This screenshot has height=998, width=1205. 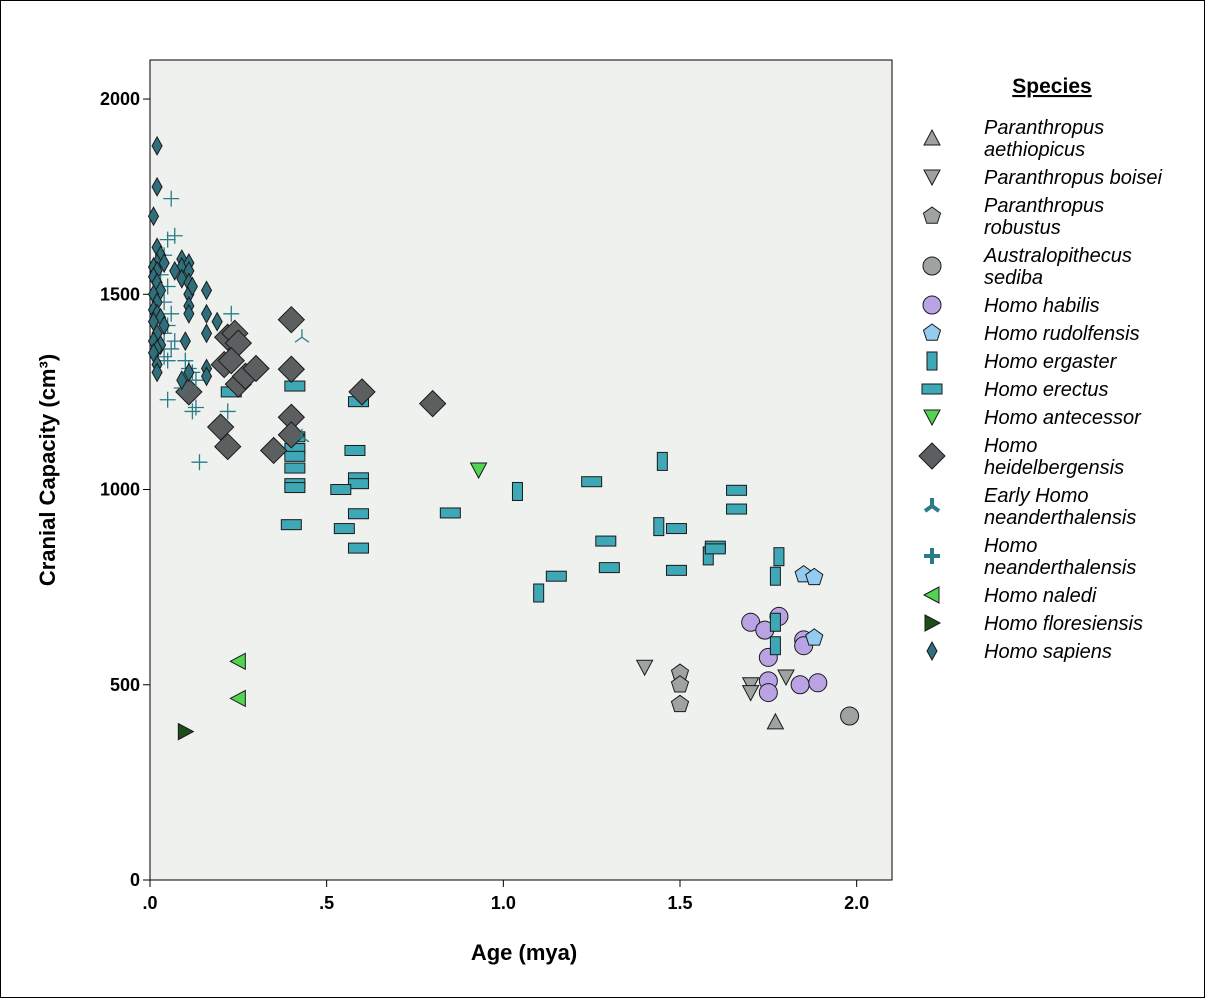 I want to click on legend-label: robustus, so click(x=1022, y=228).